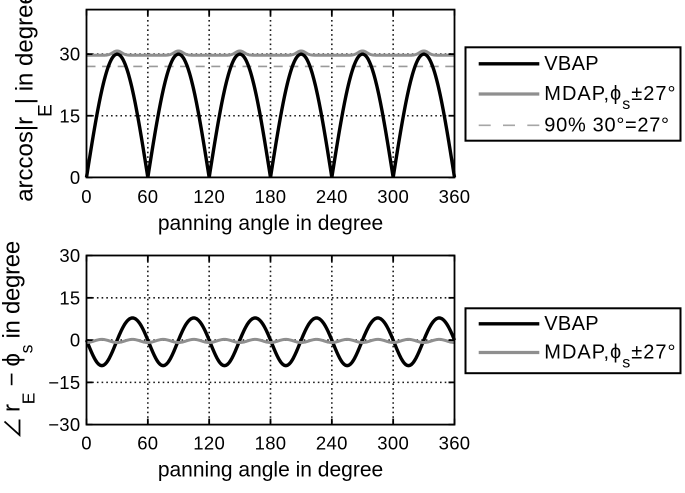  I want to click on svg-text: −30, so click(64, 424).